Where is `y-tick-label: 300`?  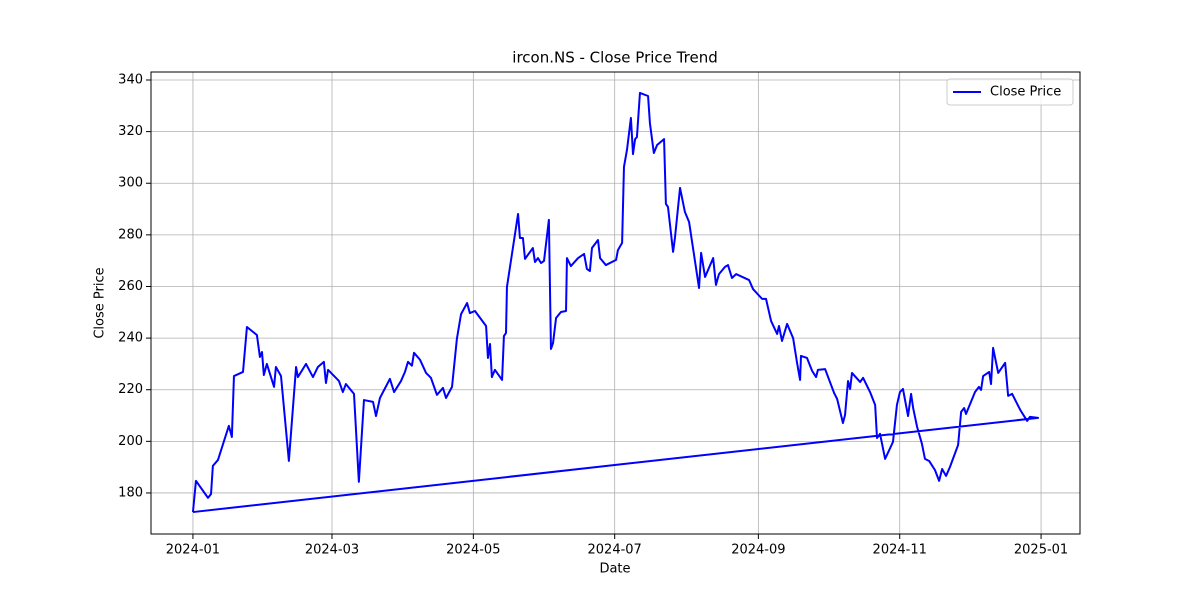 y-tick-label: 300 is located at coordinates (130, 183).